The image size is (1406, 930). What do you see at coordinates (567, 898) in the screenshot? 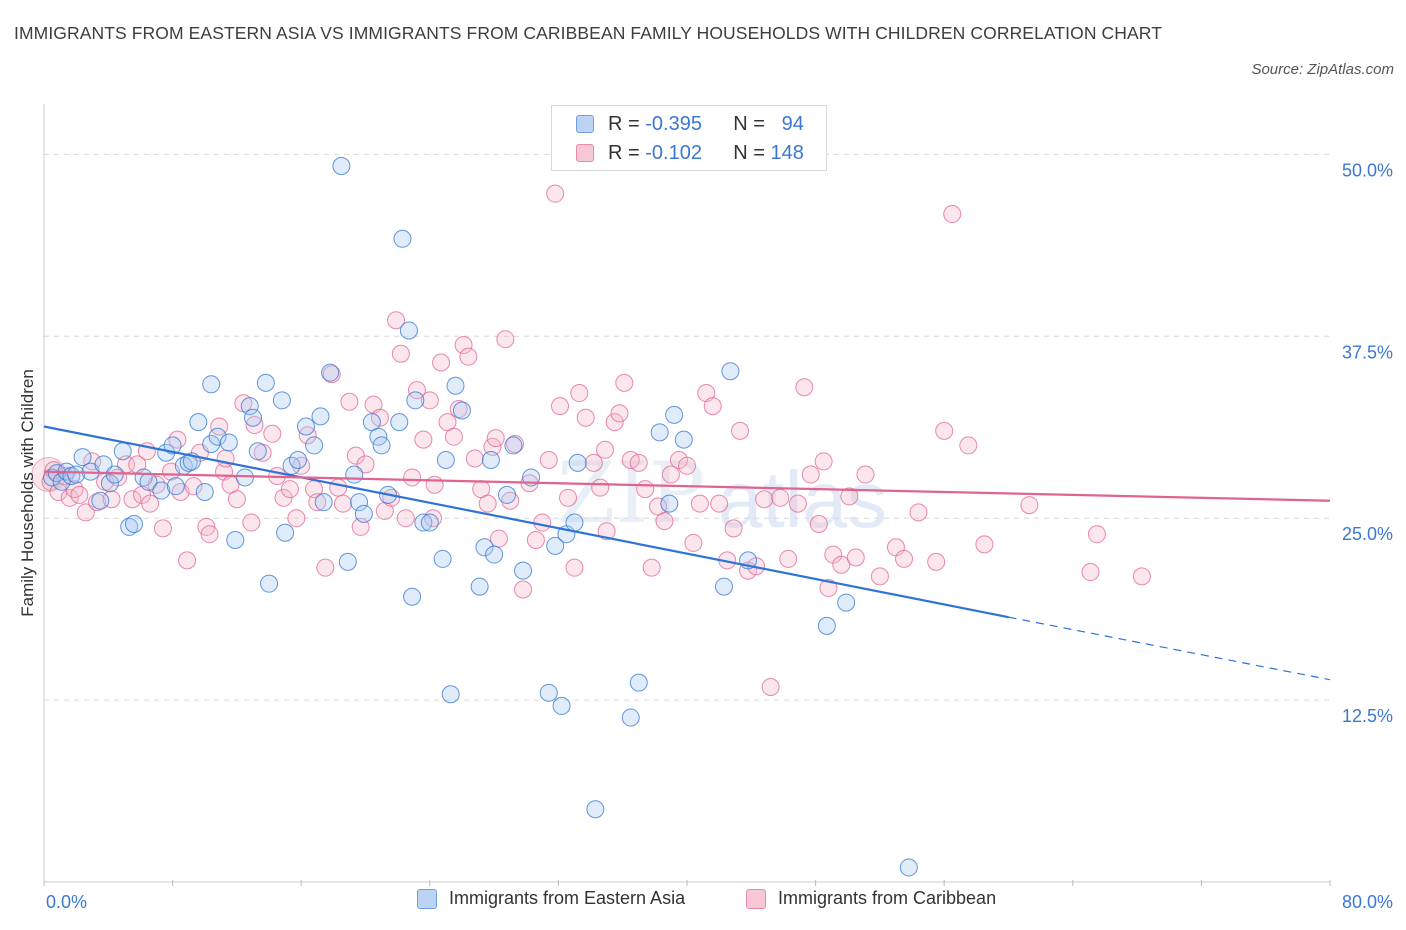
I see `legend-label-eastern-asia: Immigrants from Eastern Asia` at bounding box center [567, 898].